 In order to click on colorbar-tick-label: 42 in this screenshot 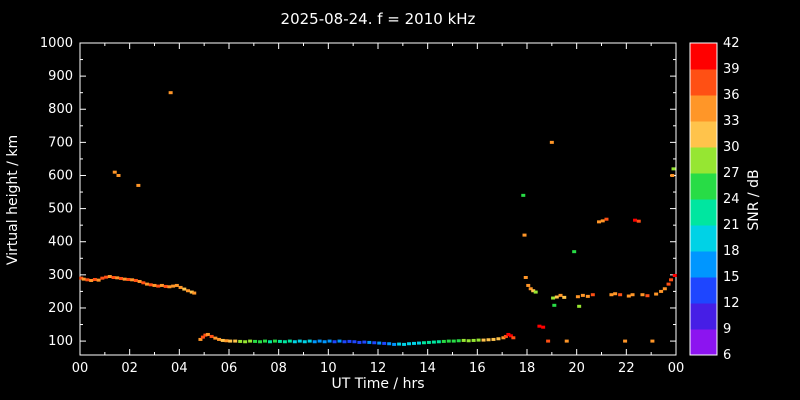, I will do `click(731, 43)`.